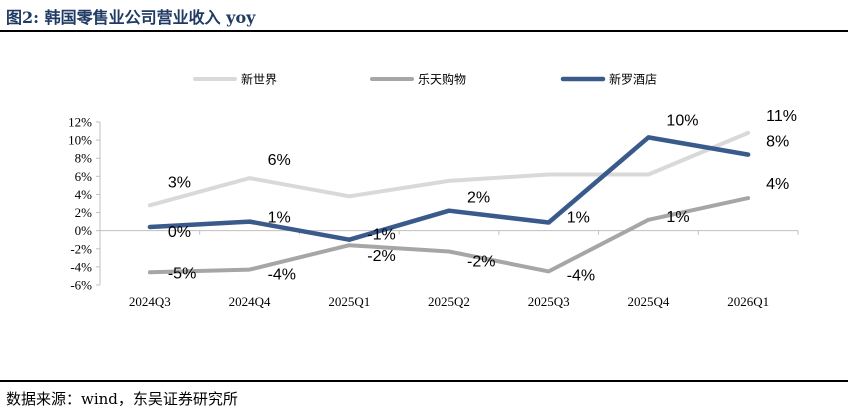  Describe the element at coordinates (81, 285) in the screenshot. I see `y-tick-label: -6%` at that location.